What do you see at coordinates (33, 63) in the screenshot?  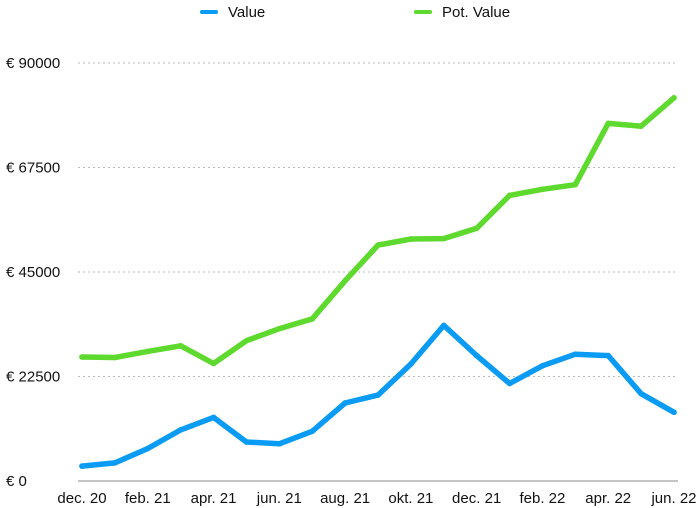 I see `y-tick-label: € 90000` at bounding box center [33, 63].